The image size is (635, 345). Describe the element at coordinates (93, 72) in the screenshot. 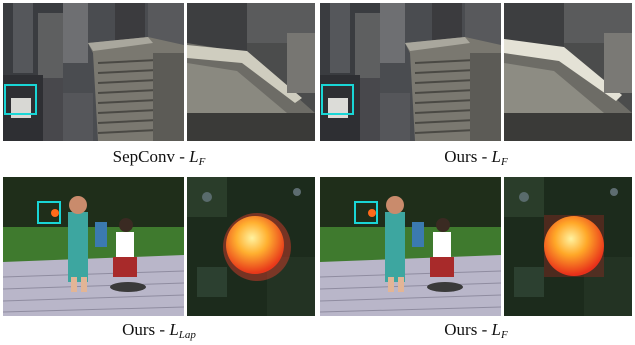

I see `city-full-sepconv` at that location.